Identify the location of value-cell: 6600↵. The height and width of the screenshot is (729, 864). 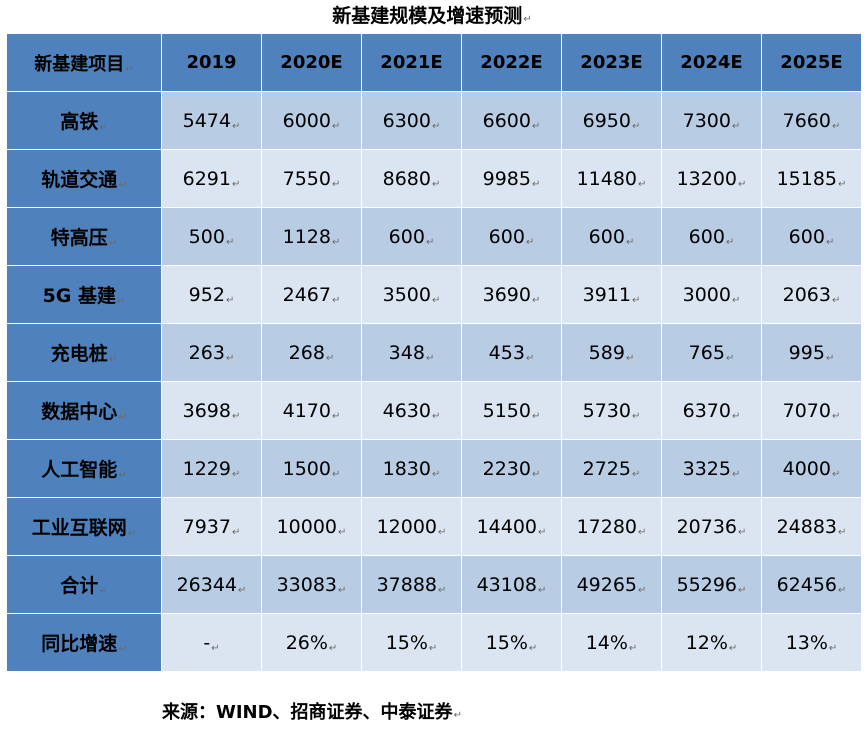
(511, 120).